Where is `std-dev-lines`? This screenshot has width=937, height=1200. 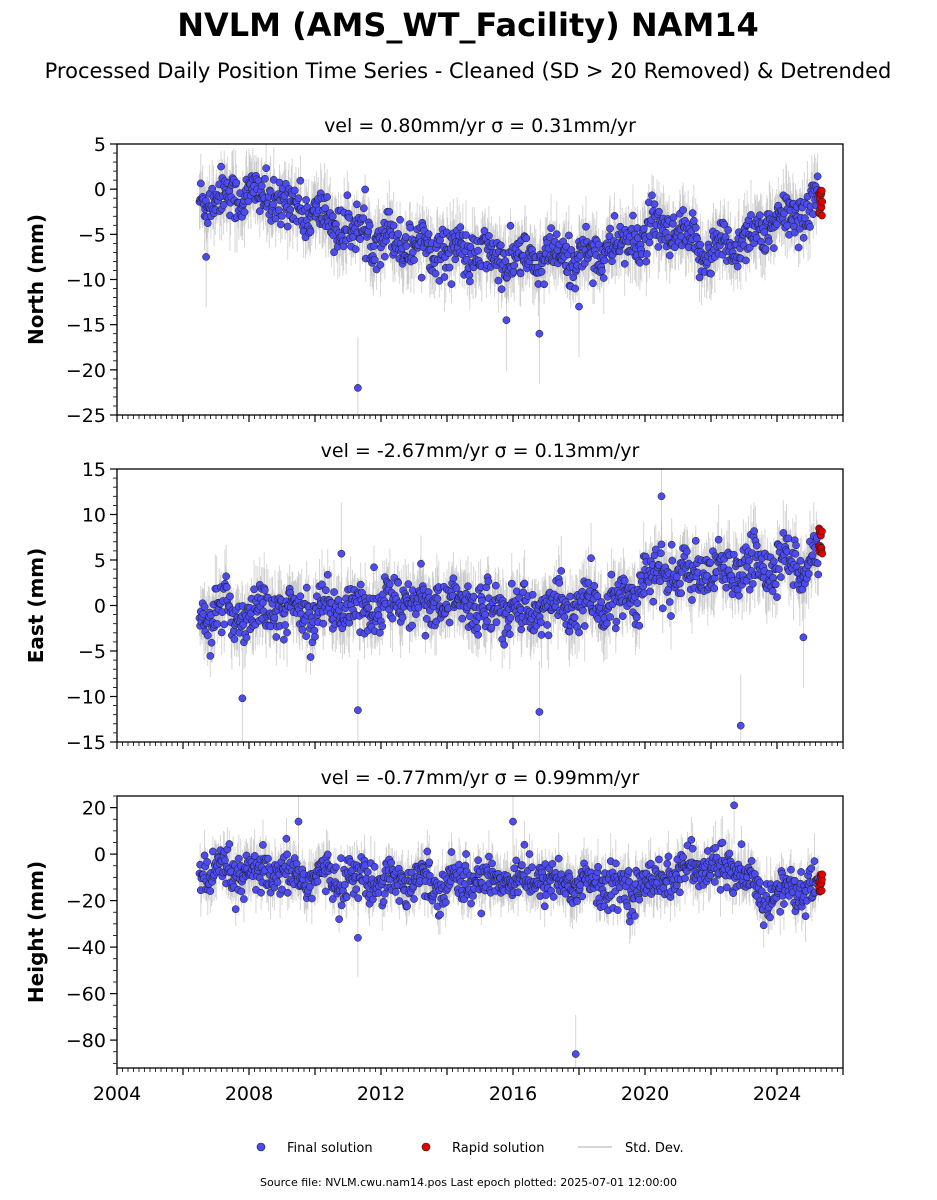
std-dev-lines is located at coordinates (509, 932).